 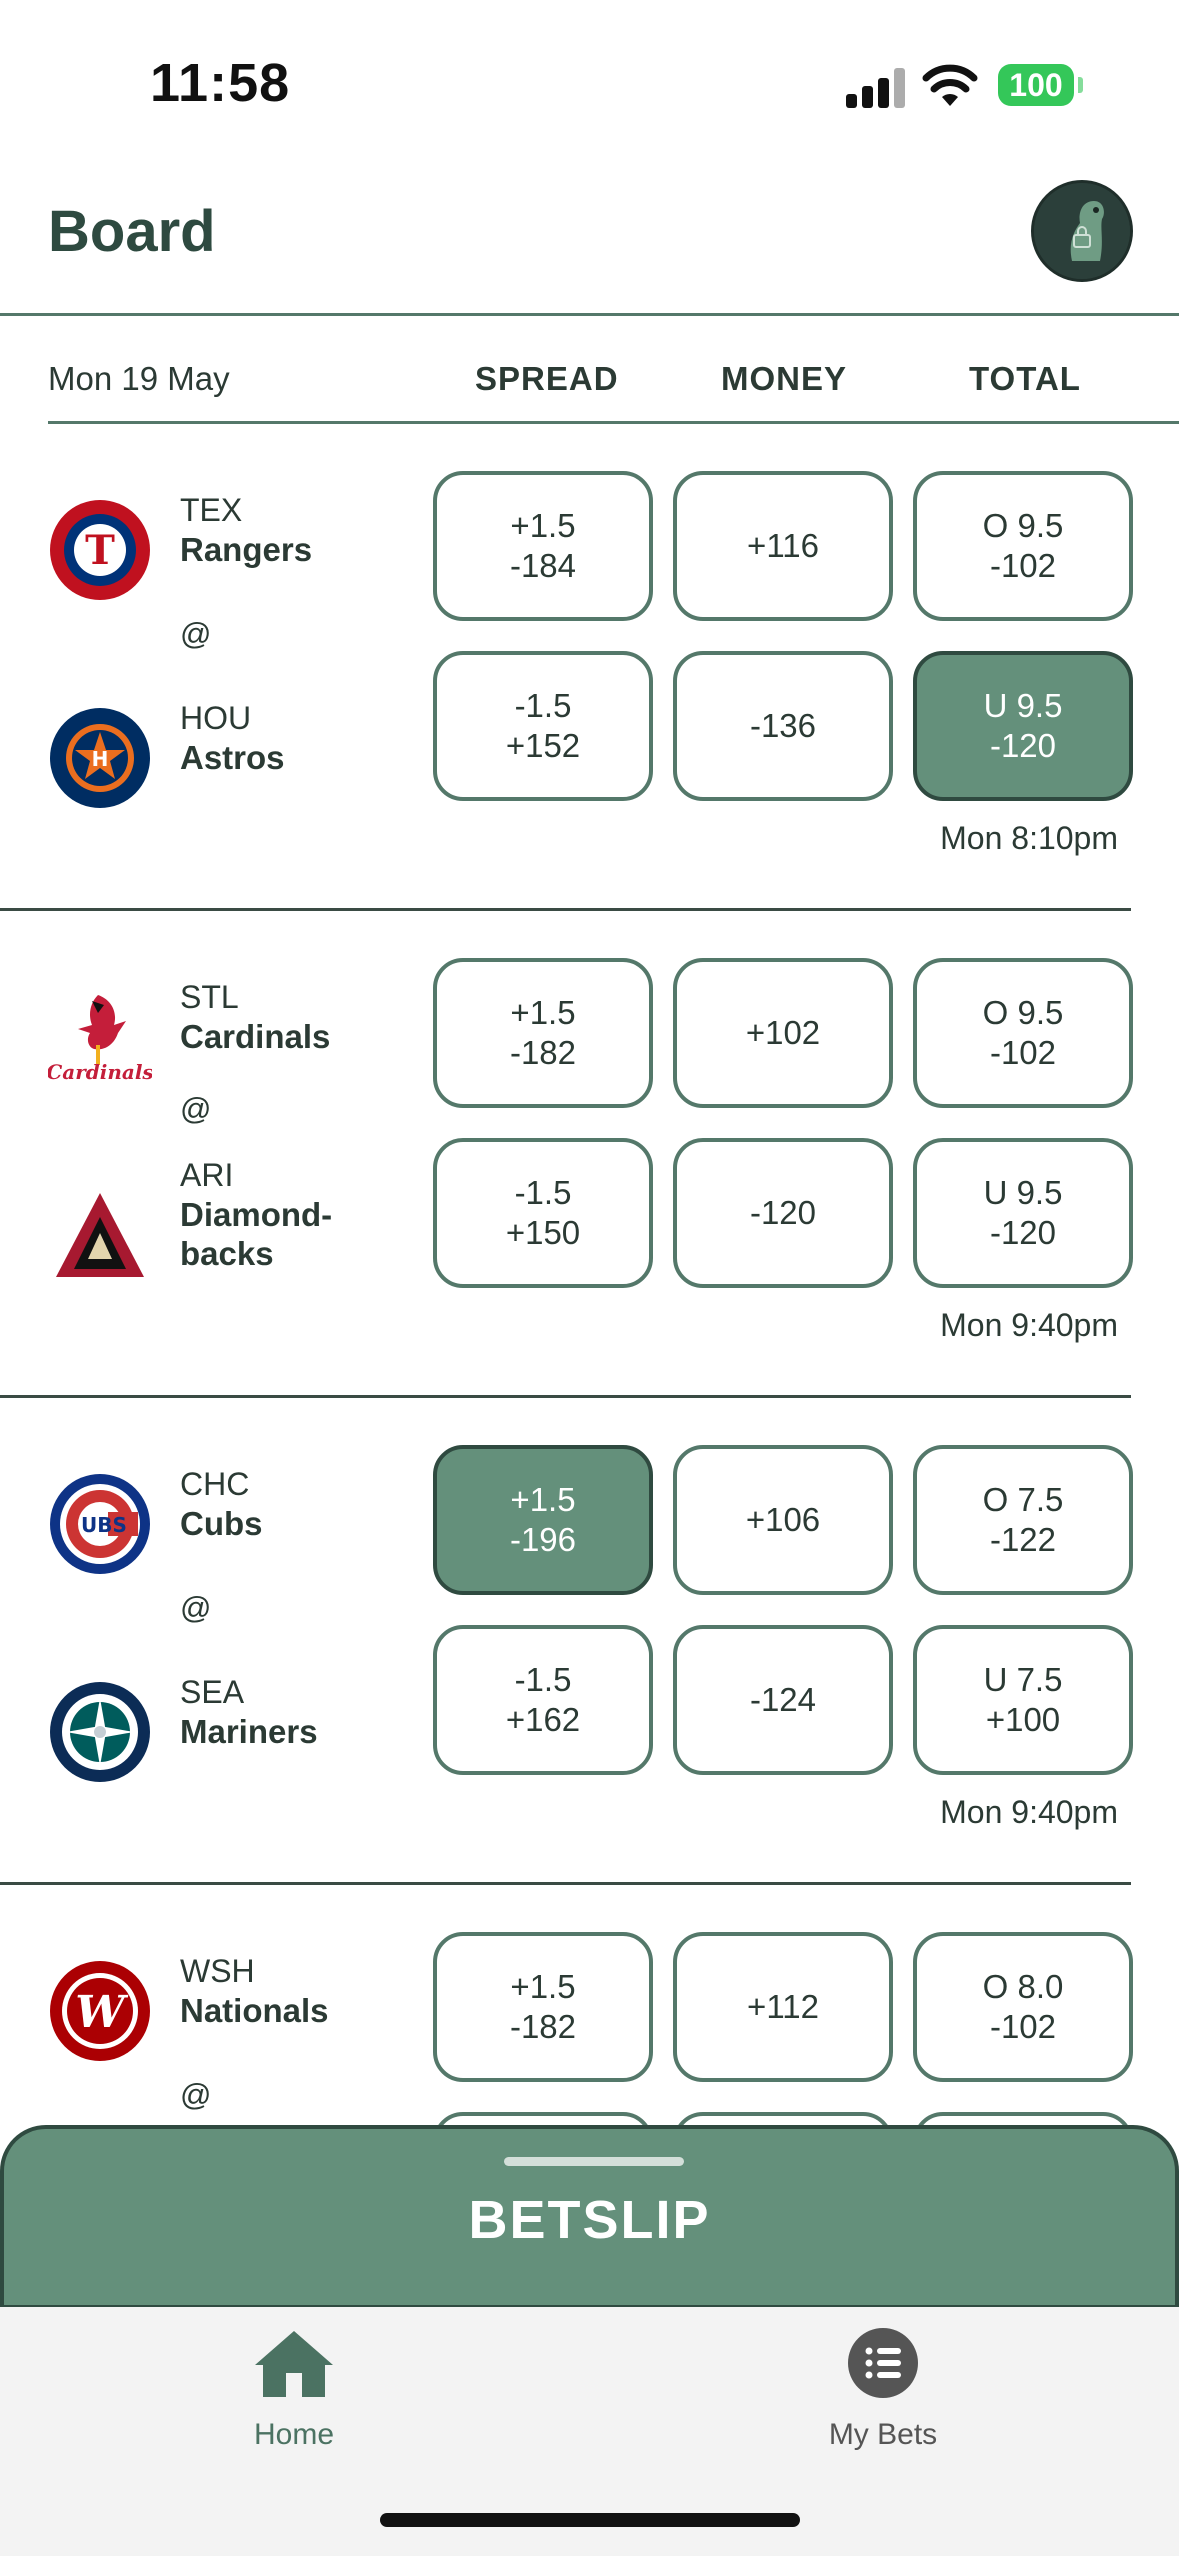 What do you see at coordinates (209, 997) in the screenshot?
I see `team-abbr: STL` at bounding box center [209, 997].